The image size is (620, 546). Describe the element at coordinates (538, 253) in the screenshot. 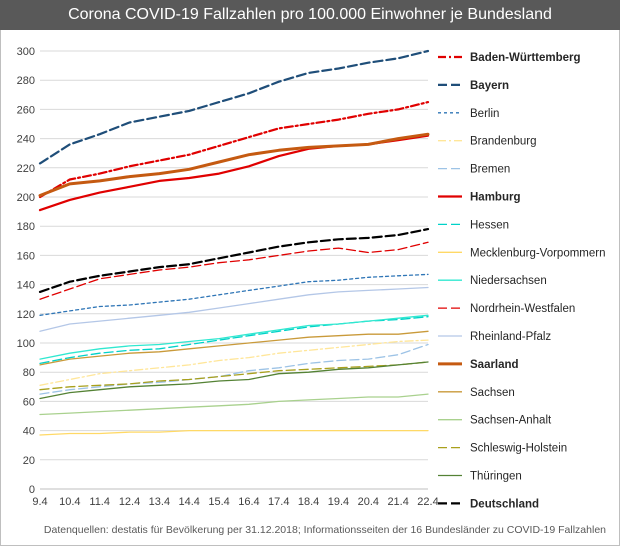

I see `legend-label: Mecklenburg-Vorpommern` at that location.